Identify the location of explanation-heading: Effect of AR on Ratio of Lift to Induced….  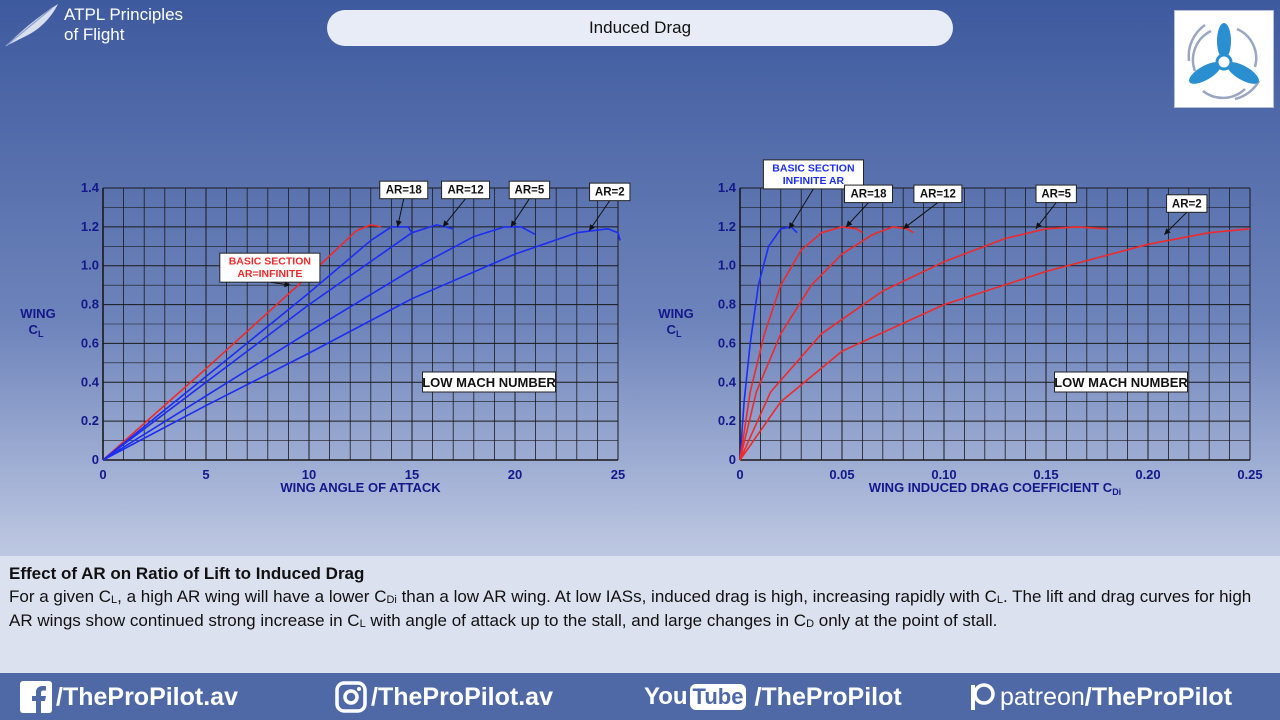
(187, 573).